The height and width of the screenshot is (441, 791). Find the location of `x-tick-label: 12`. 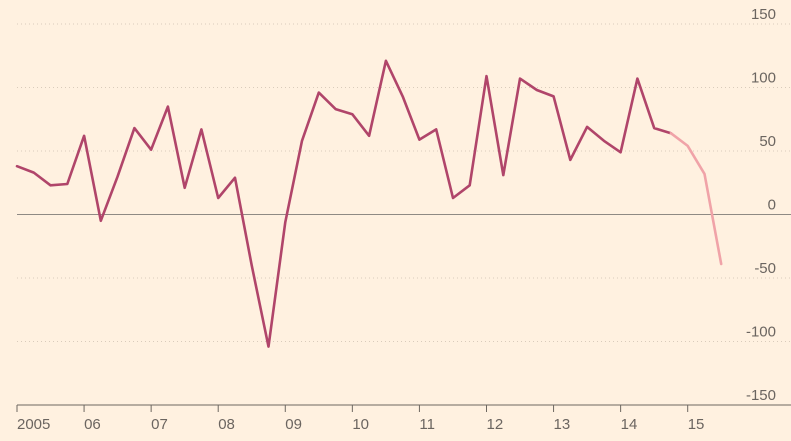

x-tick-label: 12 is located at coordinates (494, 424).